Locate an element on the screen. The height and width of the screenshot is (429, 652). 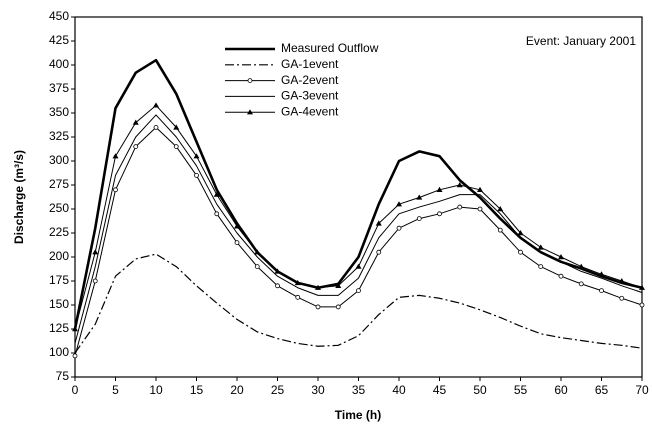
x-tick-label: 25 is located at coordinates (278, 390).